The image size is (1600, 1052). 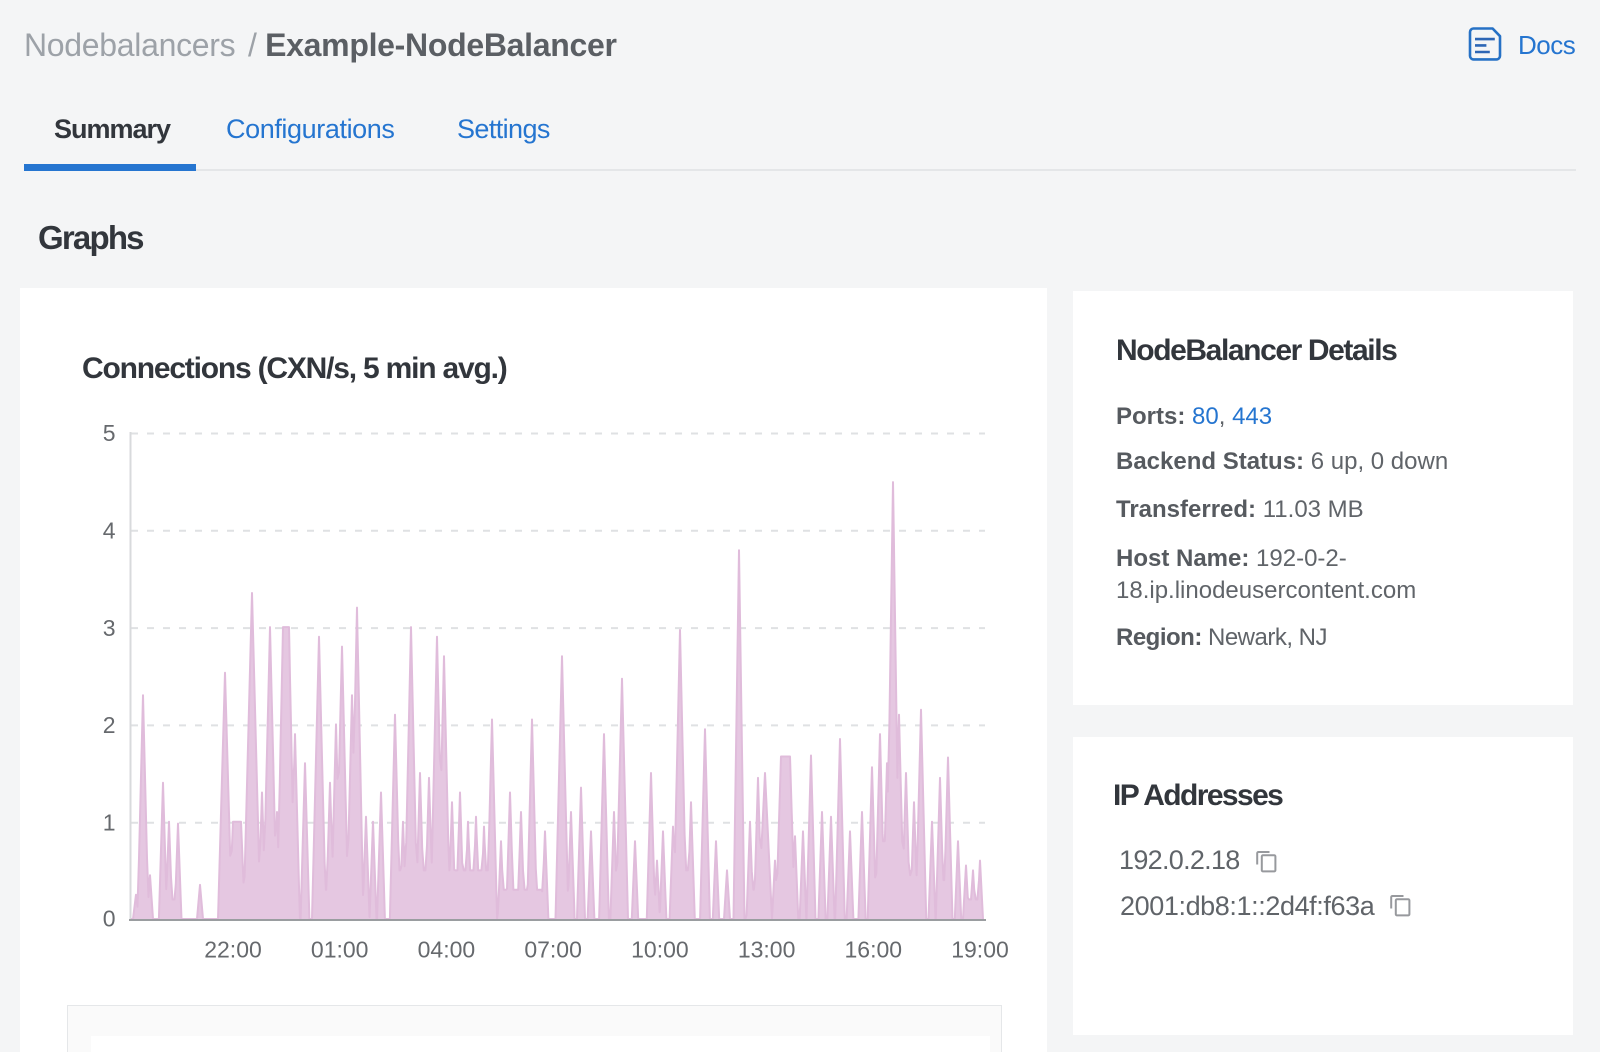 I want to click on svg-text: 01:00, so click(x=340, y=950).